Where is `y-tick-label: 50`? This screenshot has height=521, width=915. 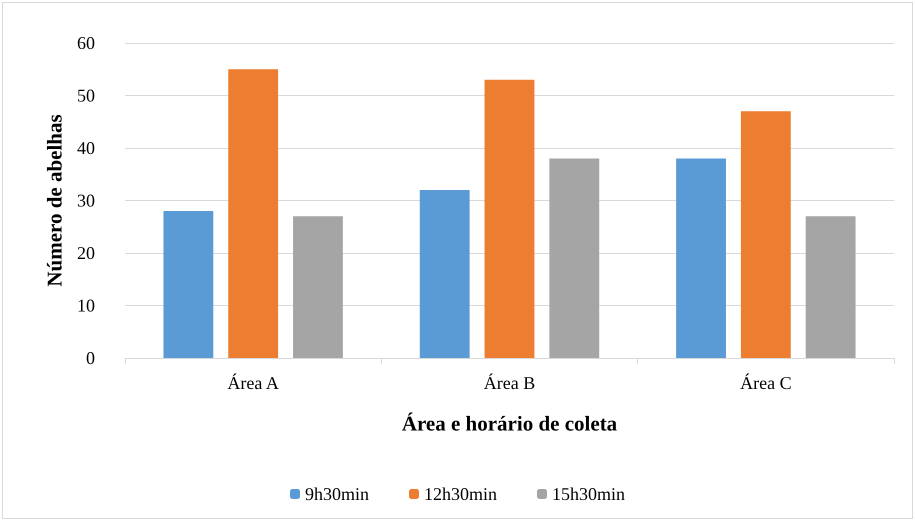 y-tick-label: 50 is located at coordinates (86, 96).